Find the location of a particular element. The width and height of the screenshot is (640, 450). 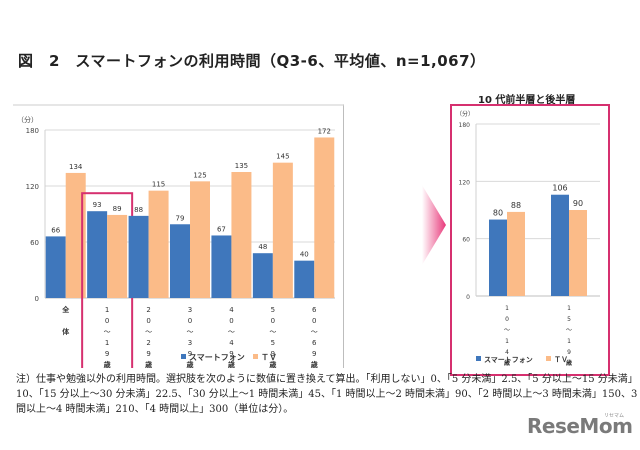

data-label: 135 is located at coordinates (241, 166).